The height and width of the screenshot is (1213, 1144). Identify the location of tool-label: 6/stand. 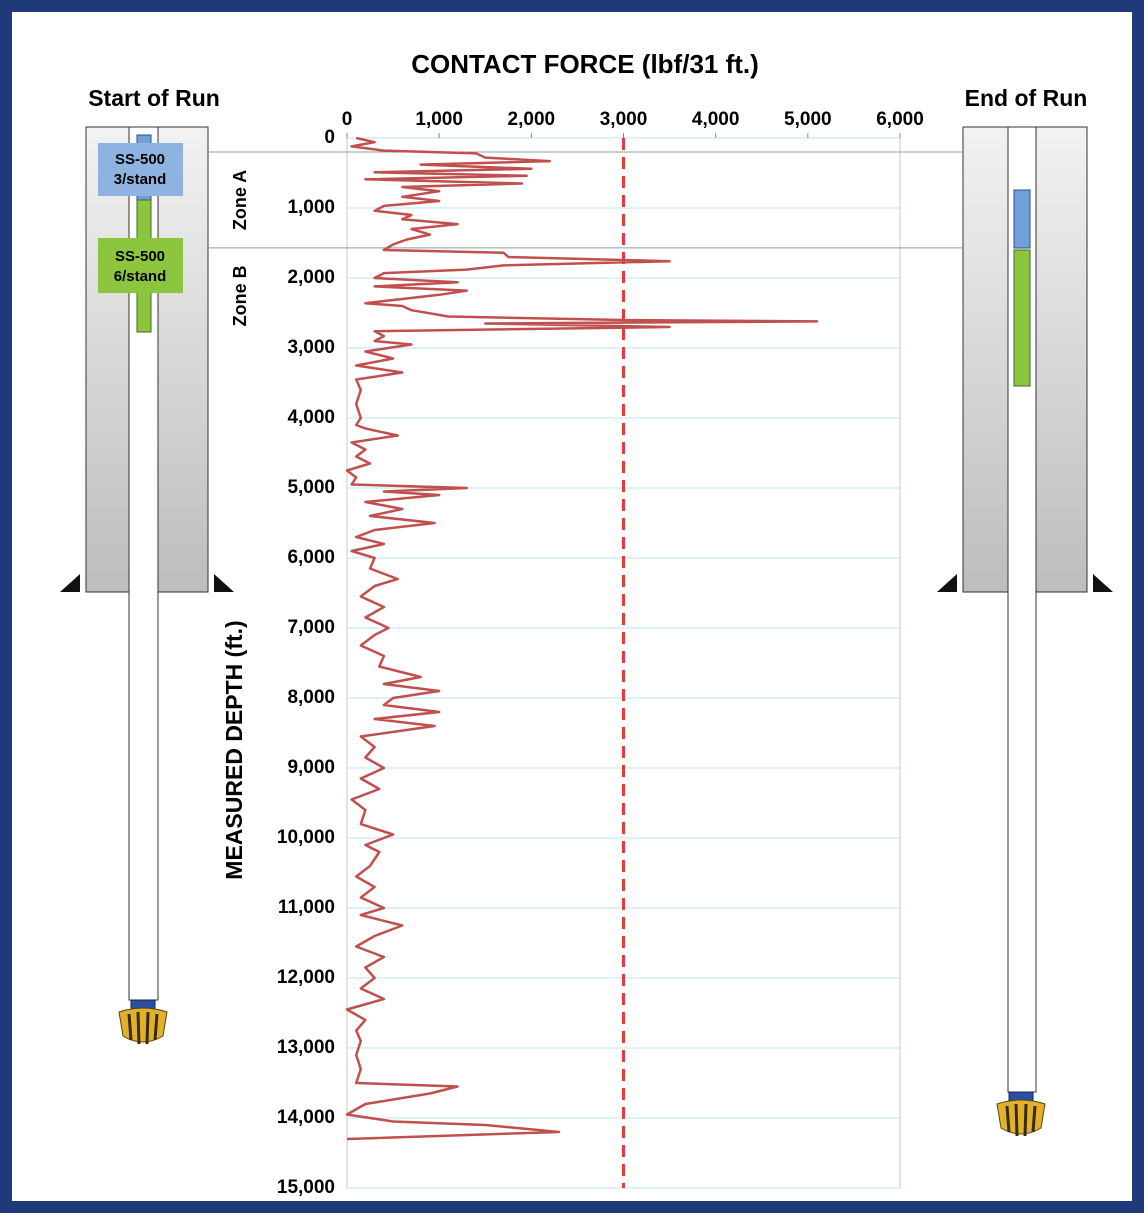
(140, 276).